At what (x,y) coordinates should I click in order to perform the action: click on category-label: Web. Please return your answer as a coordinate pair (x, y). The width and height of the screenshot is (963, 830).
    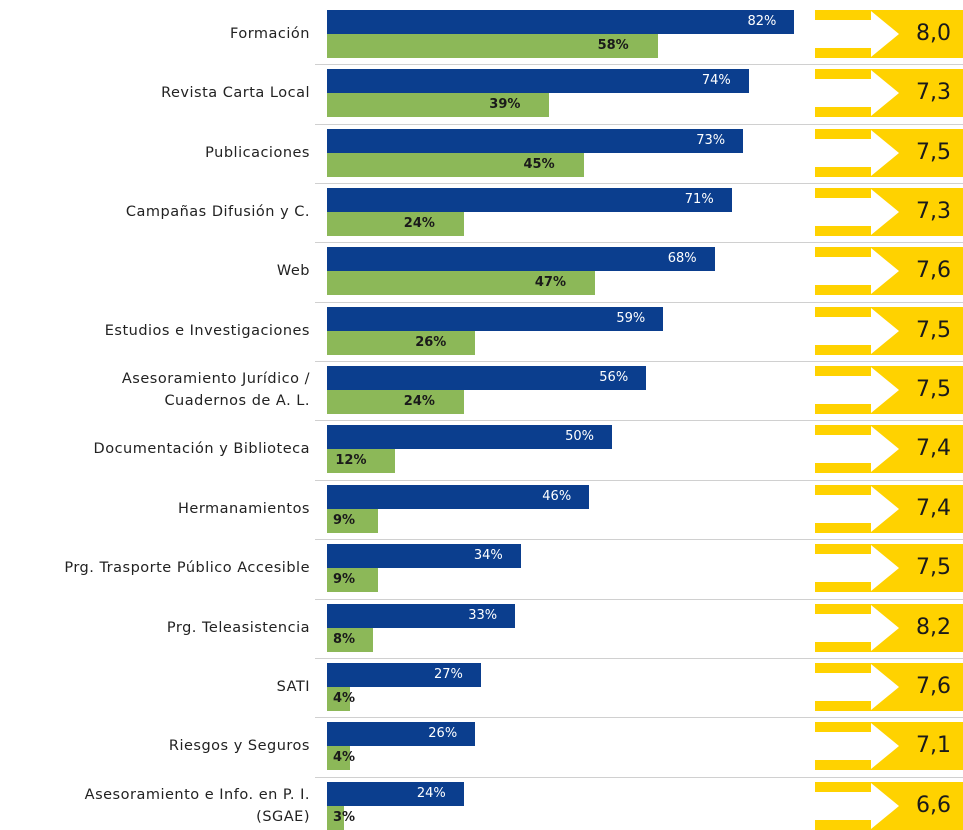
    Looking at the image, I should click on (293, 271).